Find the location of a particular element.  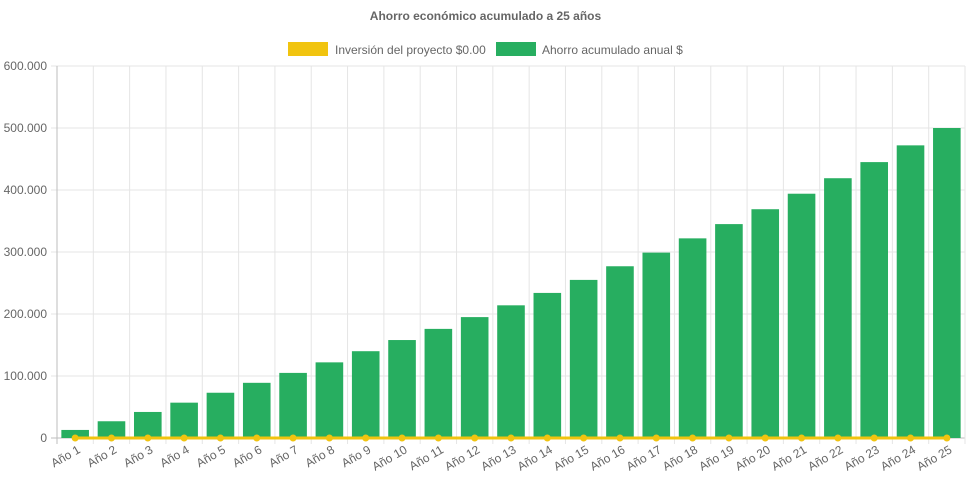

x-tick-label: Año 6 is located at coordinates (247, 456).